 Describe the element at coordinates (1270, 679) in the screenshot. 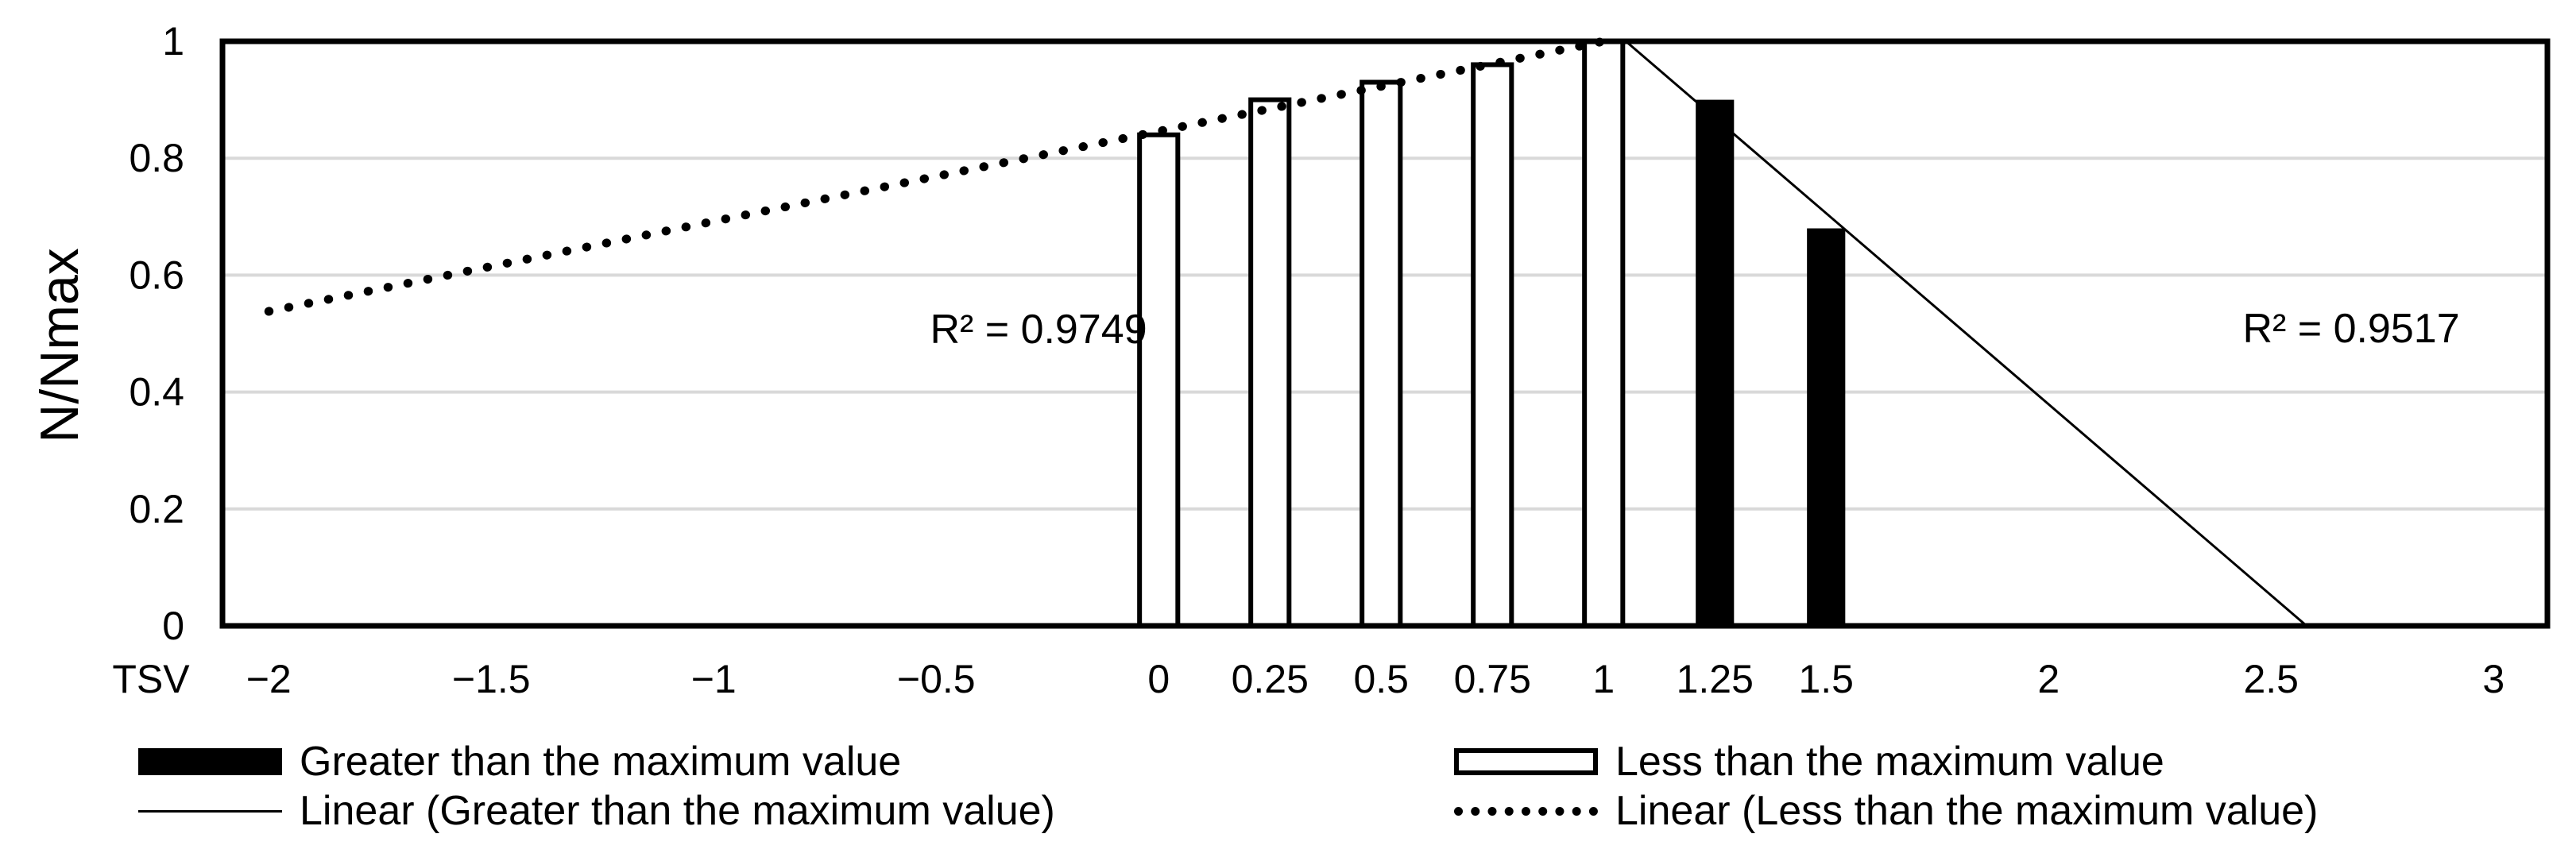

I see `x-tick-label: 0.25` at that location.